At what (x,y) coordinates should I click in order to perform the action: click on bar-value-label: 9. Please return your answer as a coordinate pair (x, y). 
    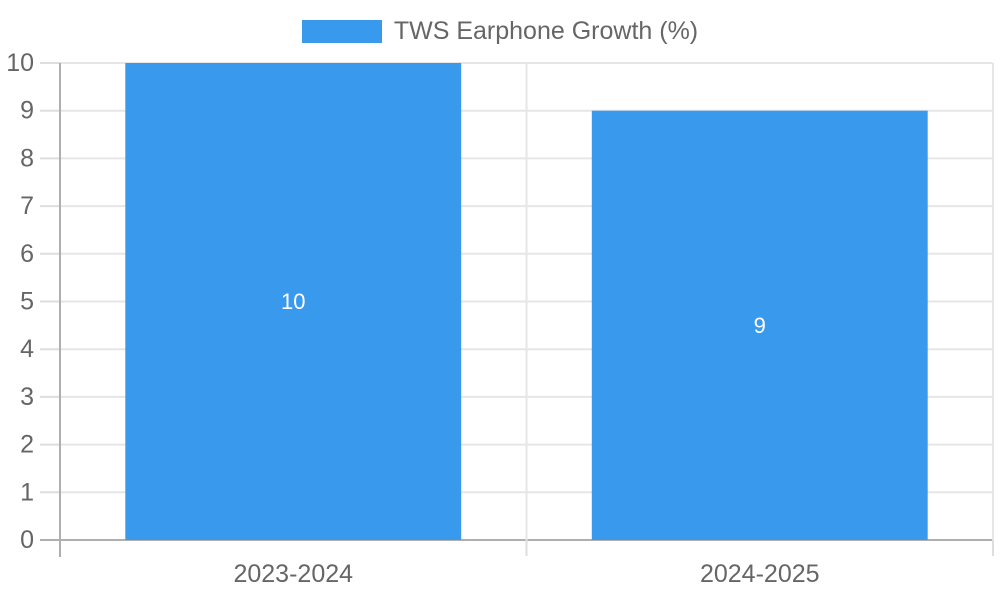
    Looking at the image, I should click on (760, 325).